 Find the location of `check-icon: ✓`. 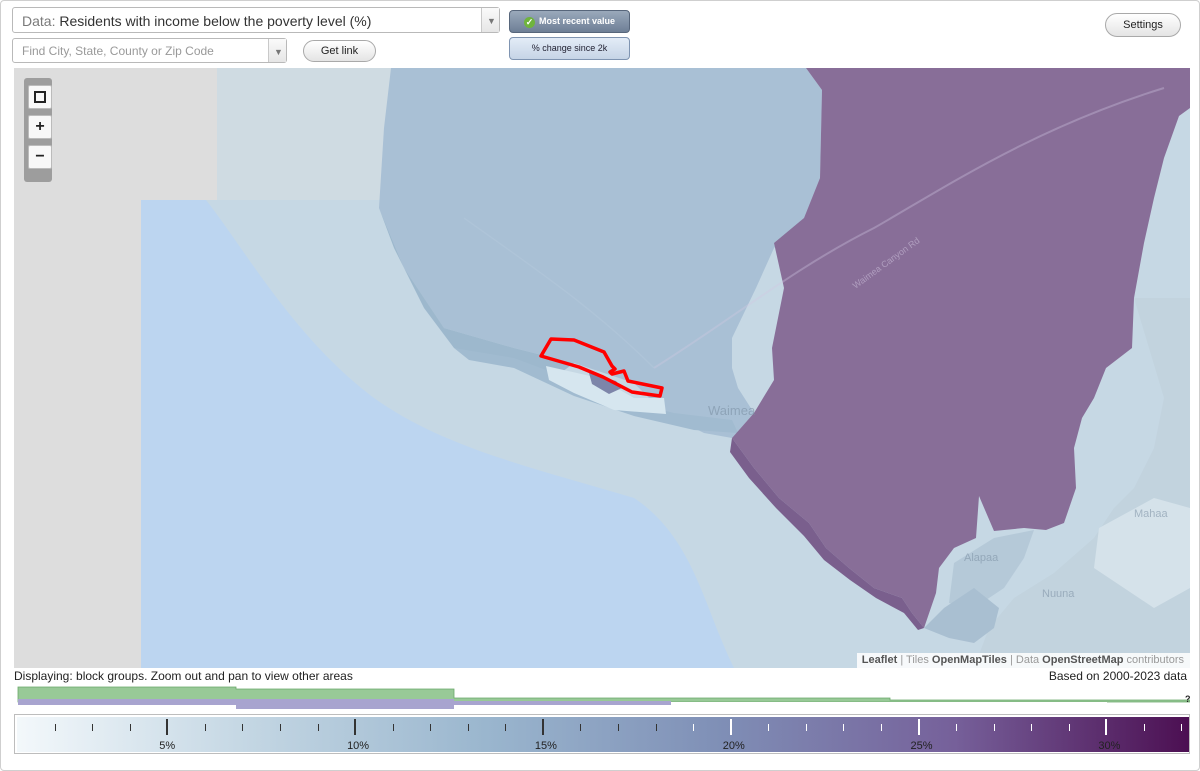

check-icon: ✓ is located at coordinates (529, 22).